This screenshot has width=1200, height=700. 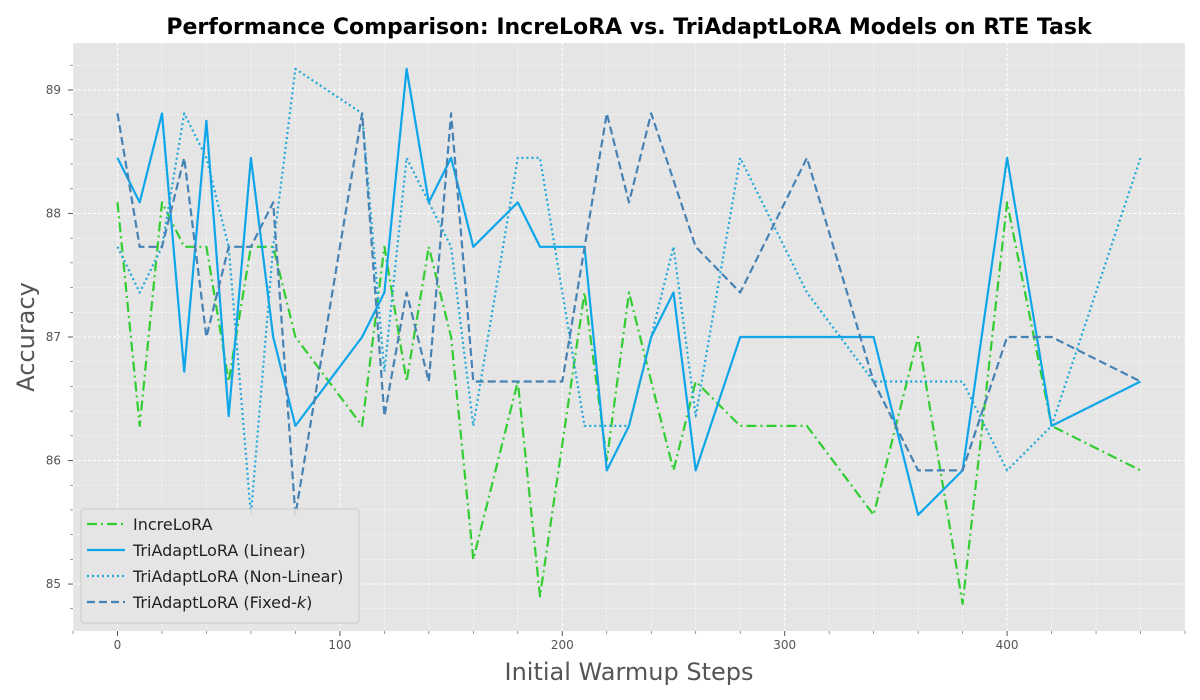 I want to click on legend-label-3: TriAdaptLoRA (Non-Linear), so click(x=237, y=576).